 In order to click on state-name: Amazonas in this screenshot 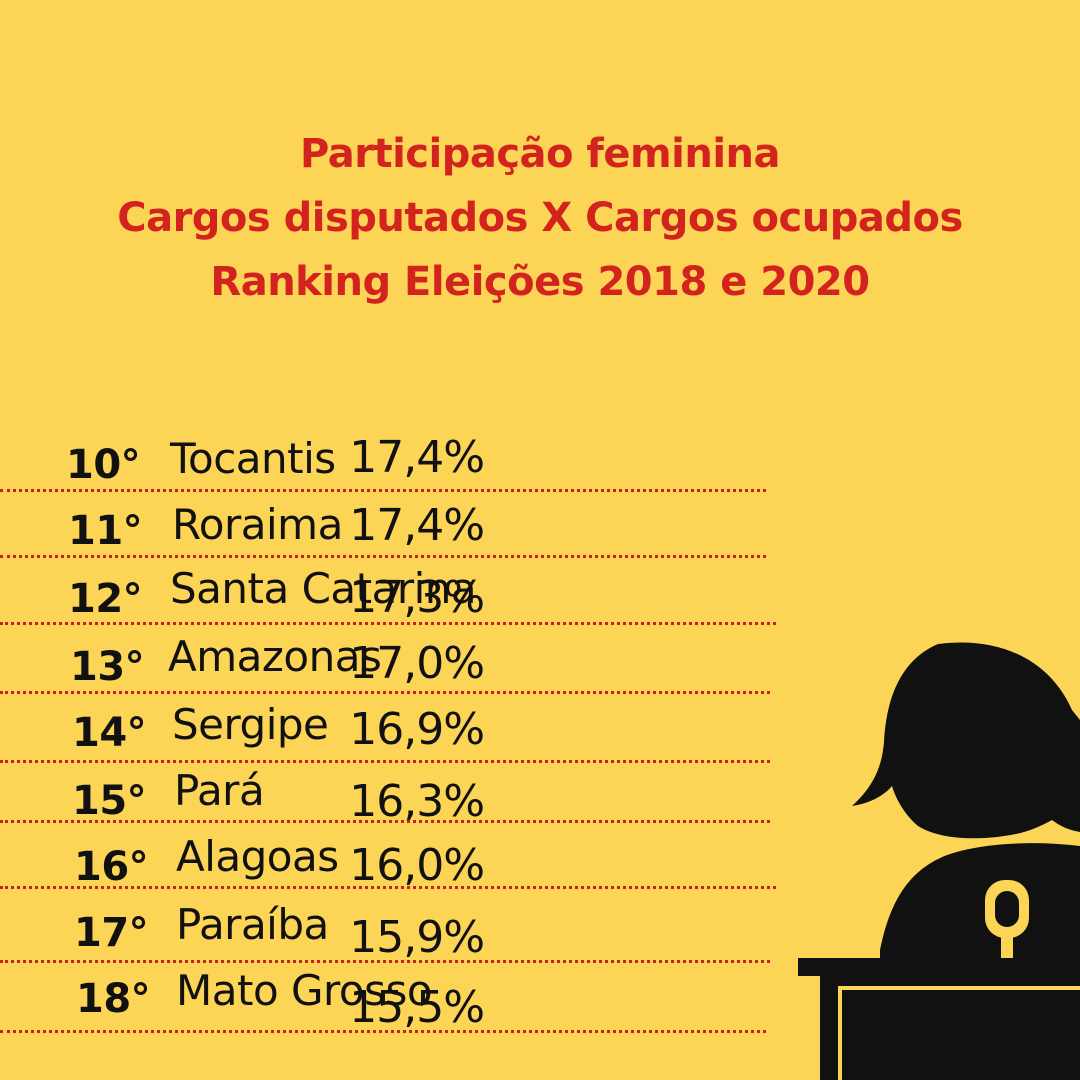, I will do `click(275, 656)`.